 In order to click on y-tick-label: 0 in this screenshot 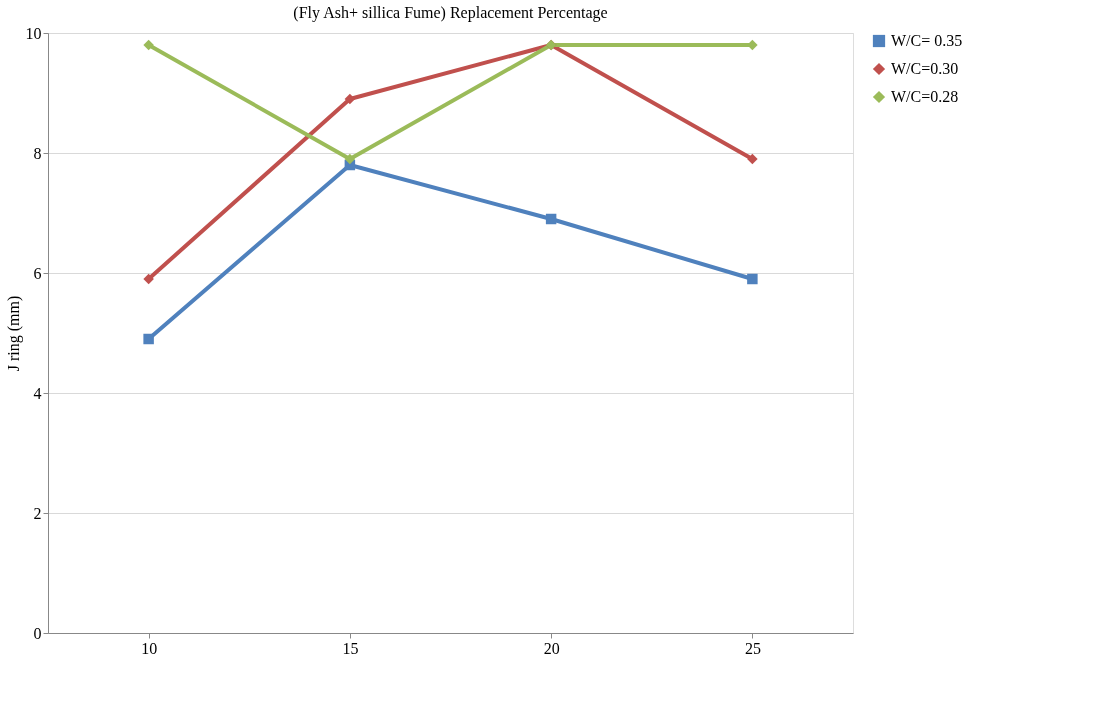, I will do `click(37, 633)`.